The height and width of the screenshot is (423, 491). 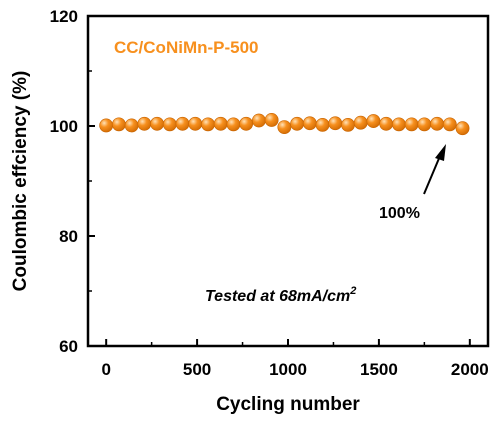 What do you see at coordinates (20, 181) in the screenshot?
I see `y-axis-title: Coulombic effciency (%)` at bounding box center [20, 181].